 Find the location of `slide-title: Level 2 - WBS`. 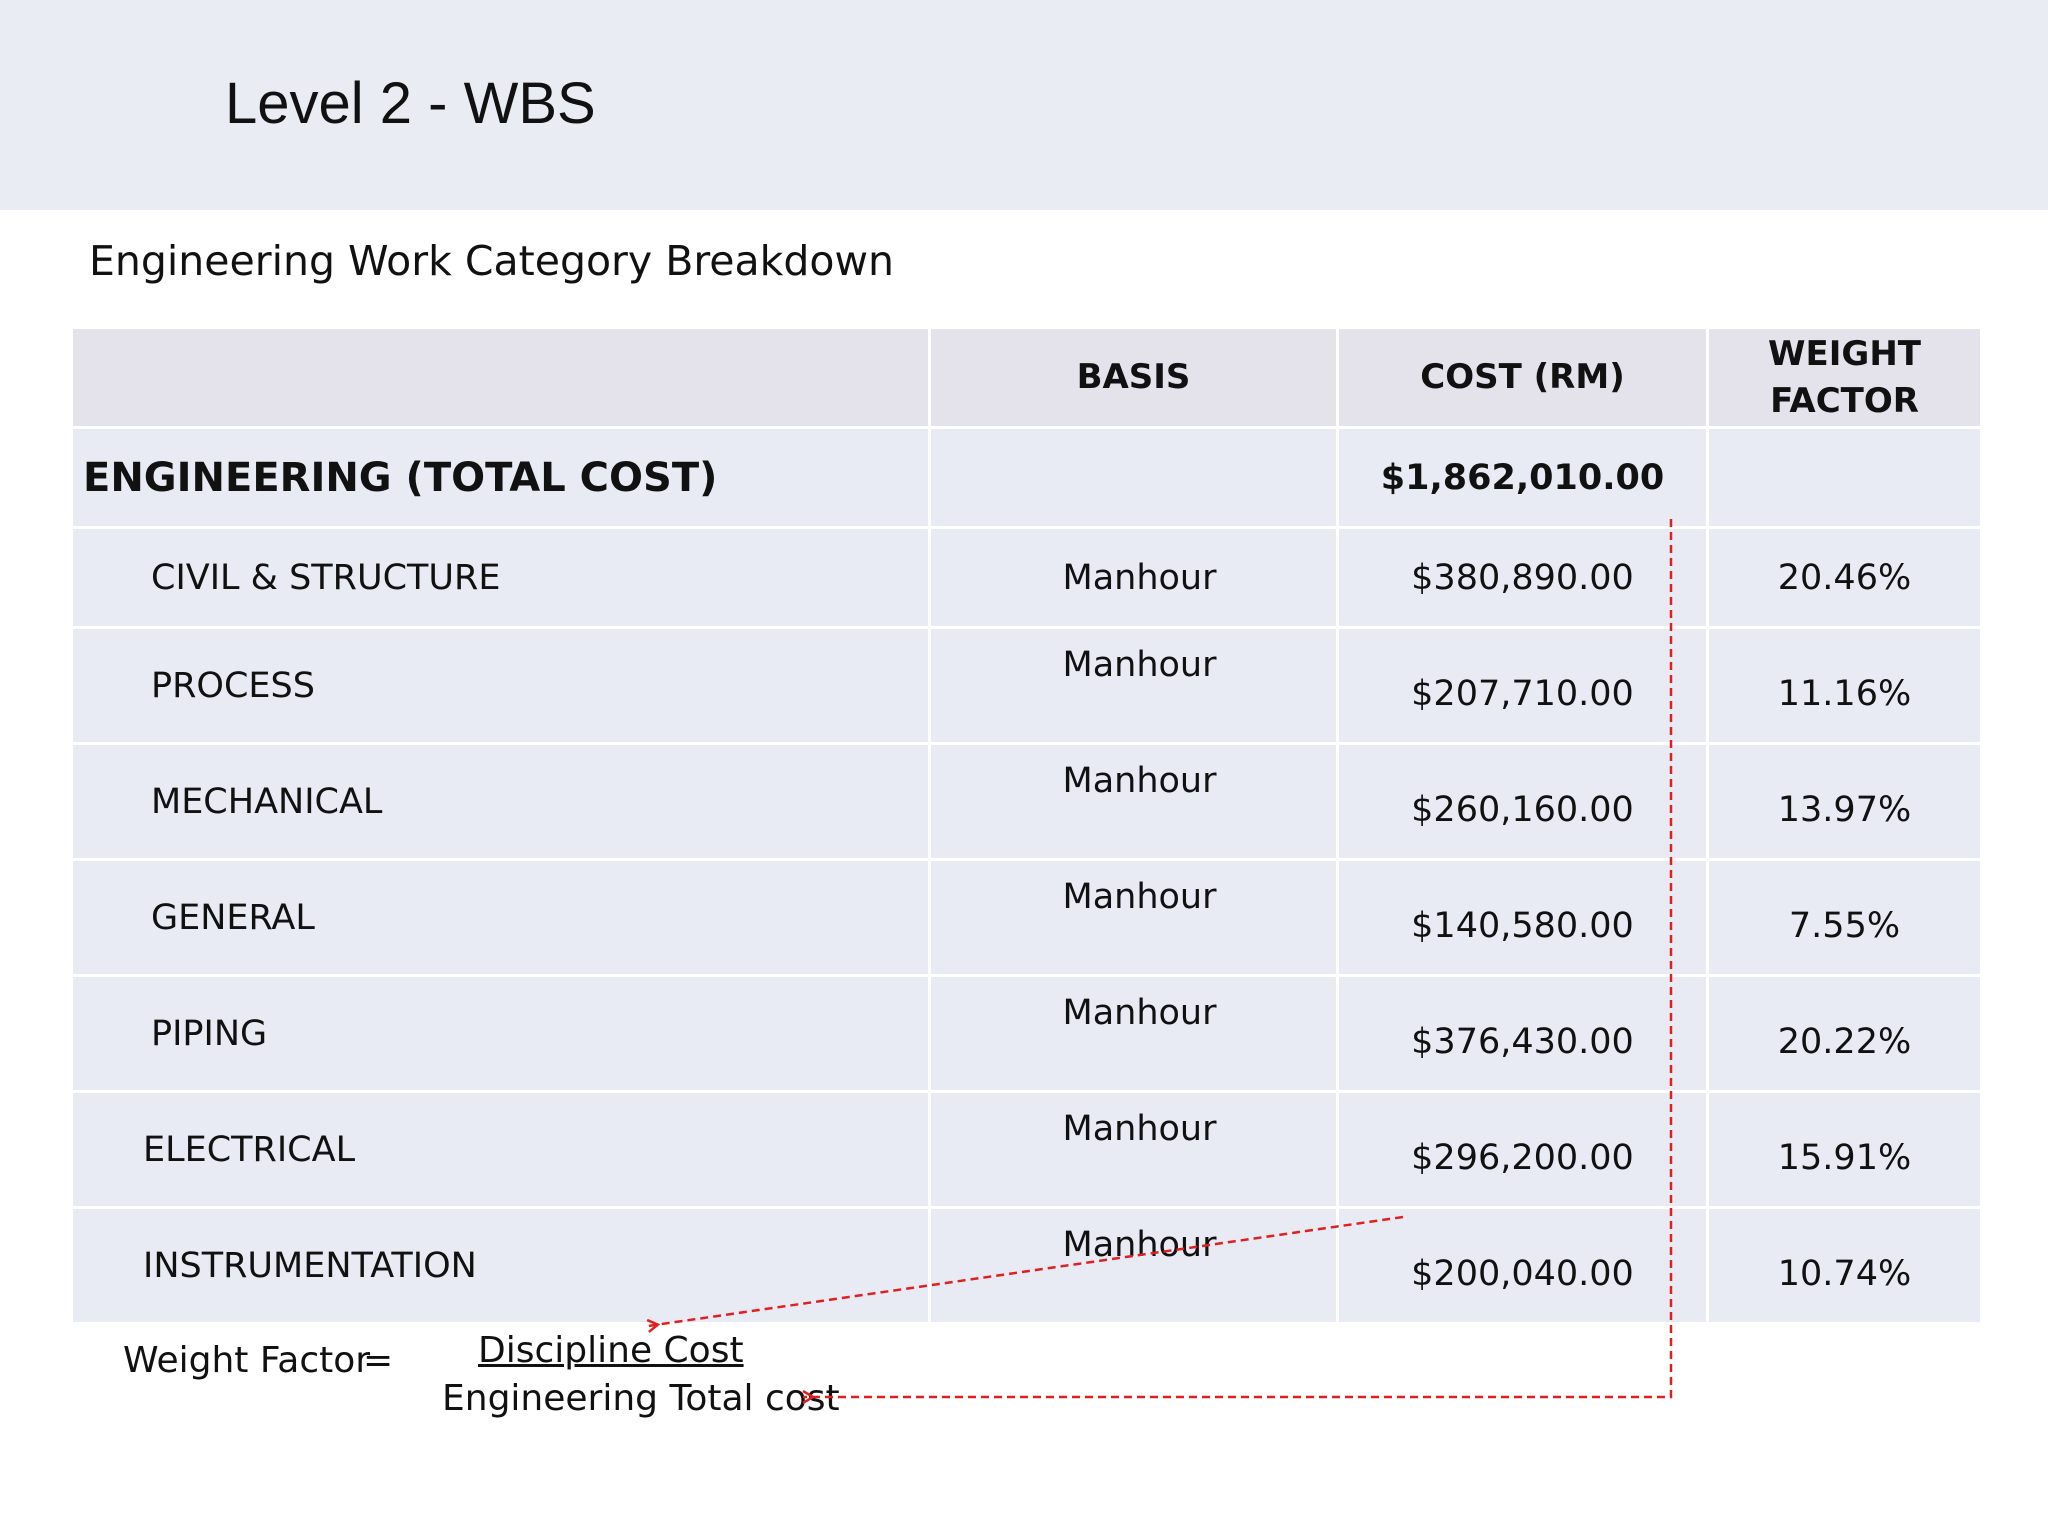

slide-title: Level 2 - WBS is located at coordinates (410, 103).